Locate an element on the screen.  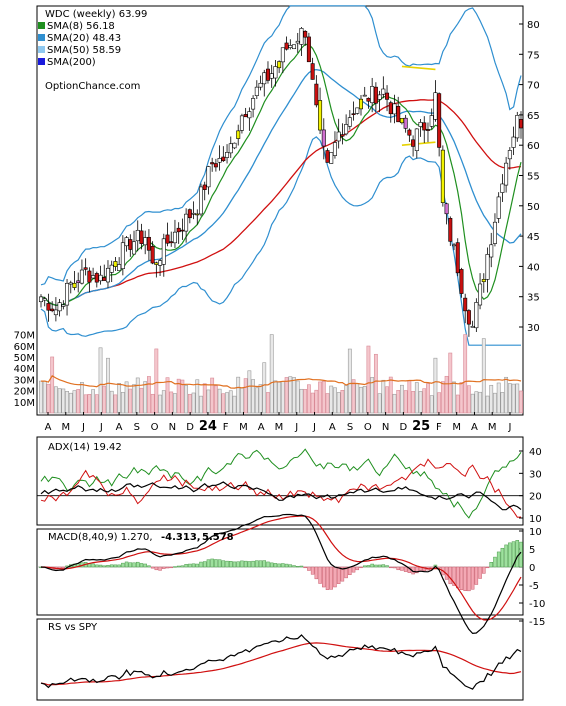
price-tick-label: 50 is located at coordinates (533, 207).